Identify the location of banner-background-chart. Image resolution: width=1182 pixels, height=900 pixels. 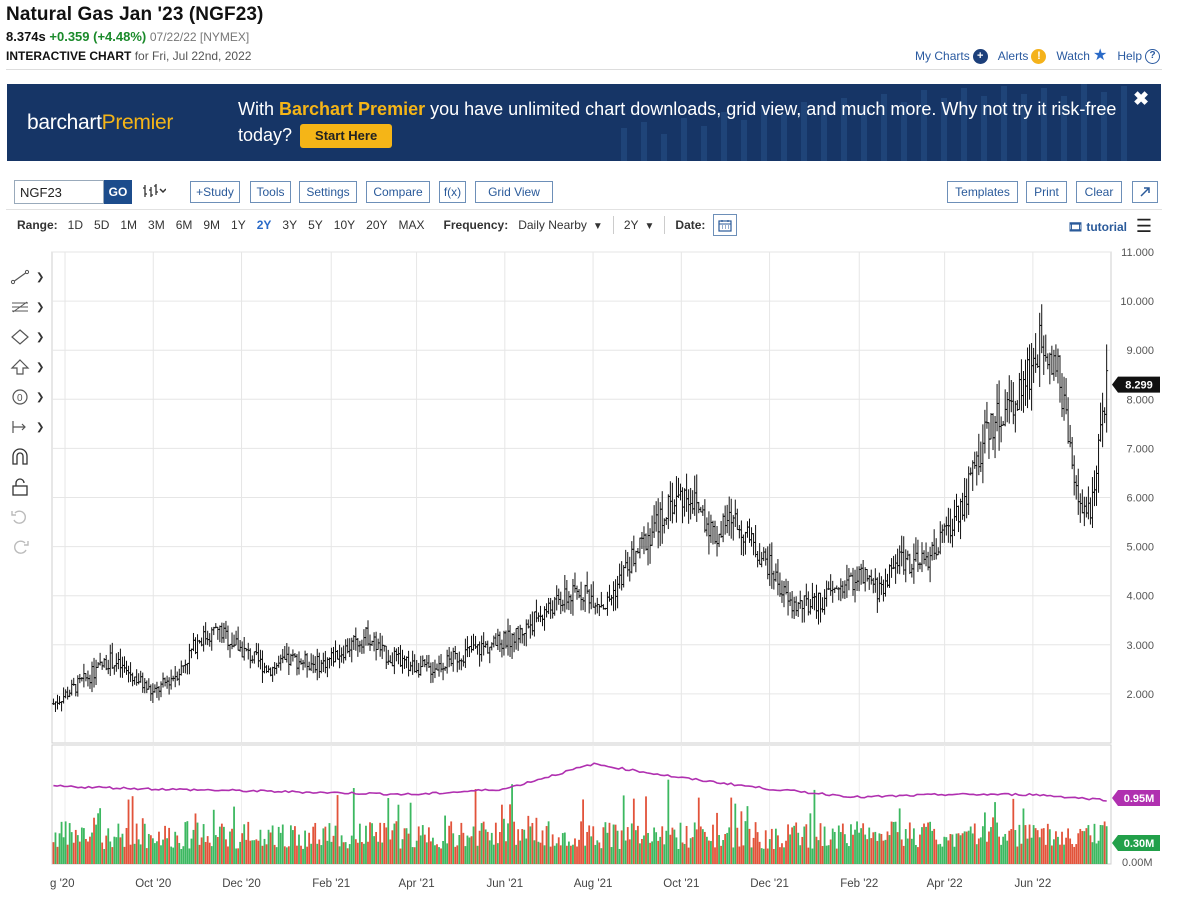
(874, 122).